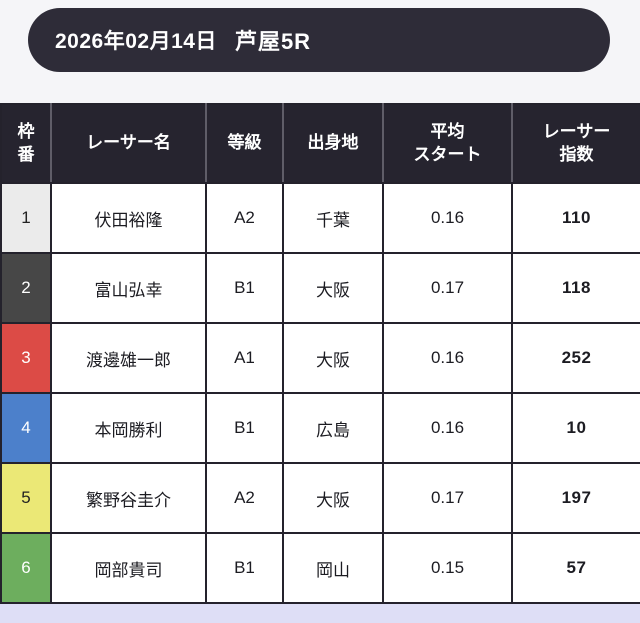  I want to click on waku-cell: 4, so click(26, 428).